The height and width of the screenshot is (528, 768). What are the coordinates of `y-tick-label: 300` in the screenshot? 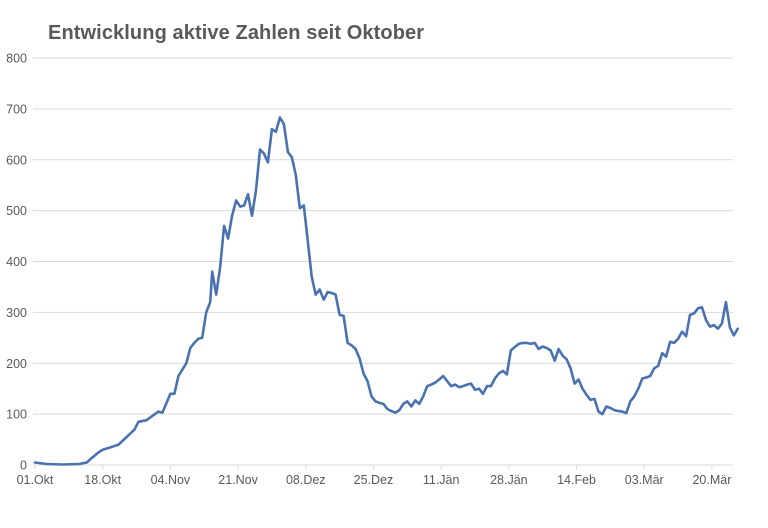 It's located at (16, 313).